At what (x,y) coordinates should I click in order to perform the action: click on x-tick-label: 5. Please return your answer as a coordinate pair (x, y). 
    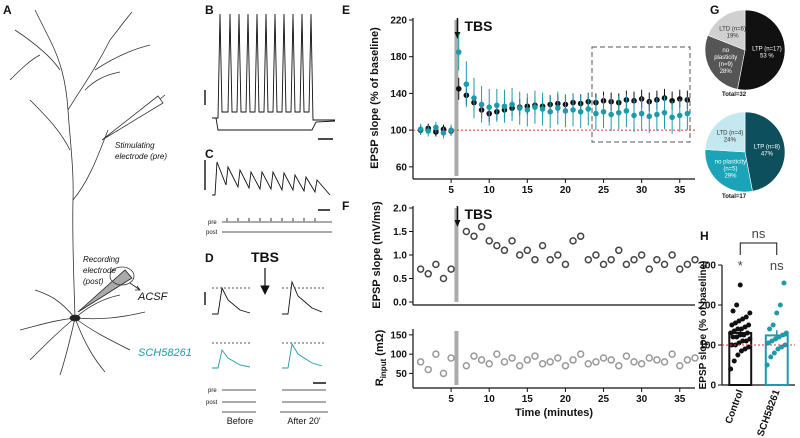
    Looking at the image, I should click on (451, 399).